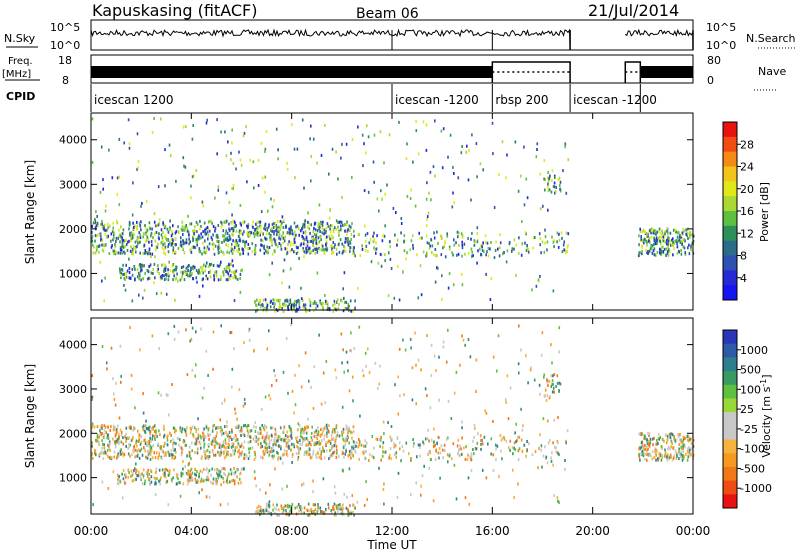  Describe the element at coordinates (490, 299) in the screenshot. I see `power-cell-1924` at that location.